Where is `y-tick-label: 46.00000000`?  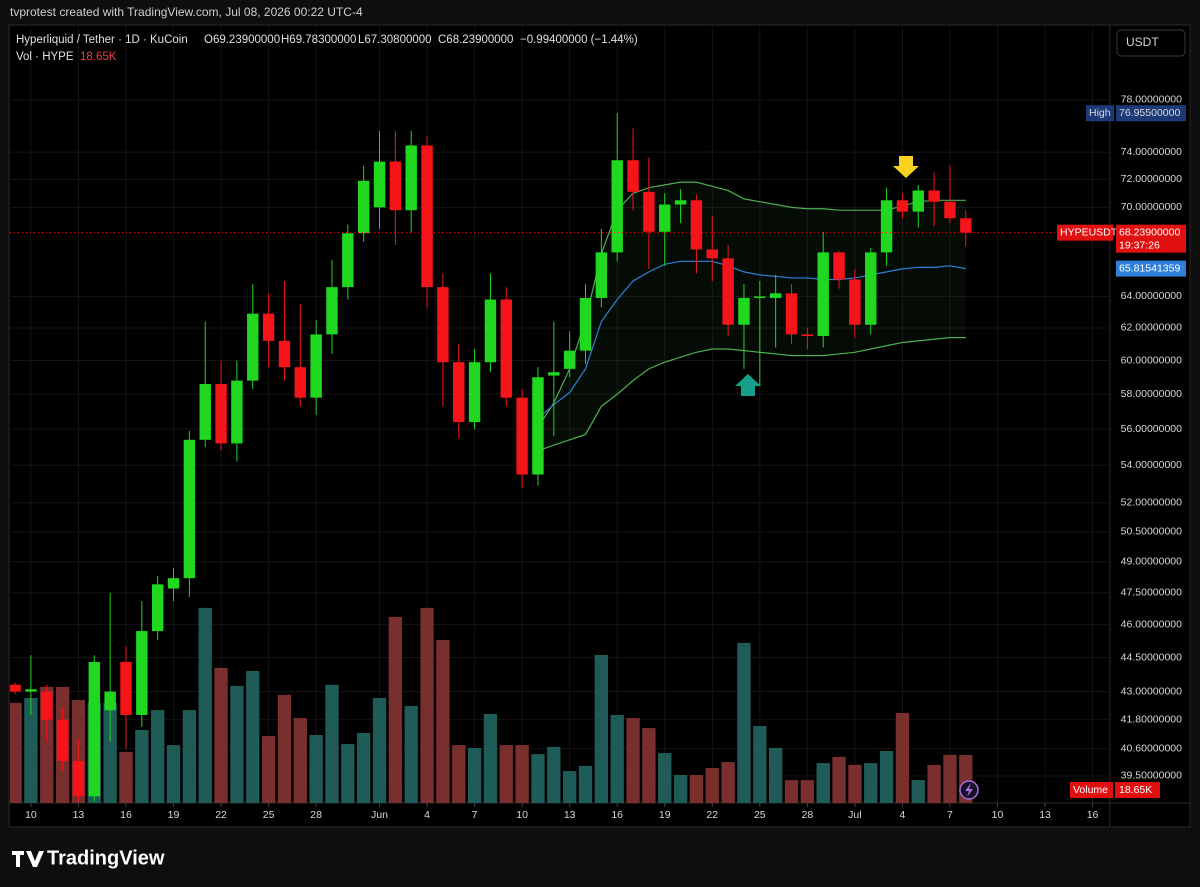 y-tick-label: 46.00000000 is located at coordinates (1151, 624).